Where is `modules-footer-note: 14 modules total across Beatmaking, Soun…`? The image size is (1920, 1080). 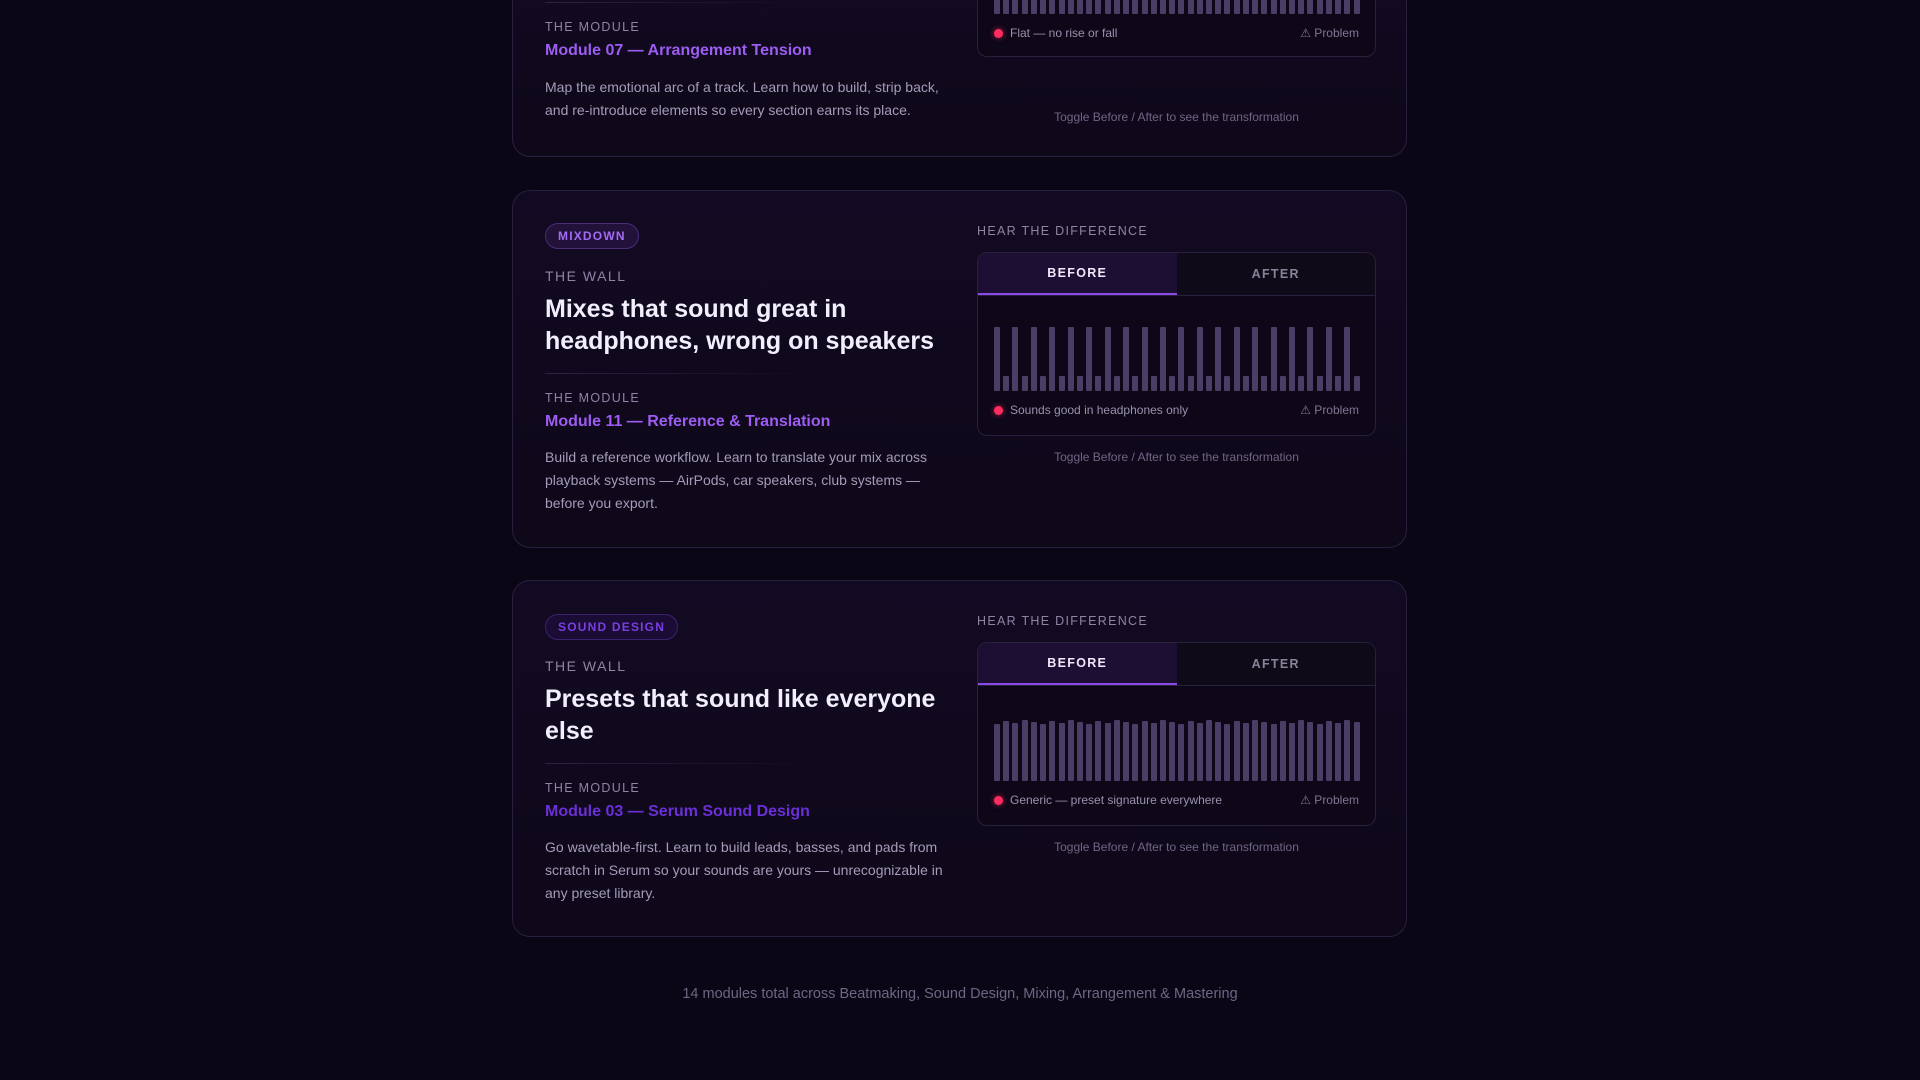
modules-footer-note: 14 modules total across Beatmaking, Soun… is located at coordinates (960, 994).